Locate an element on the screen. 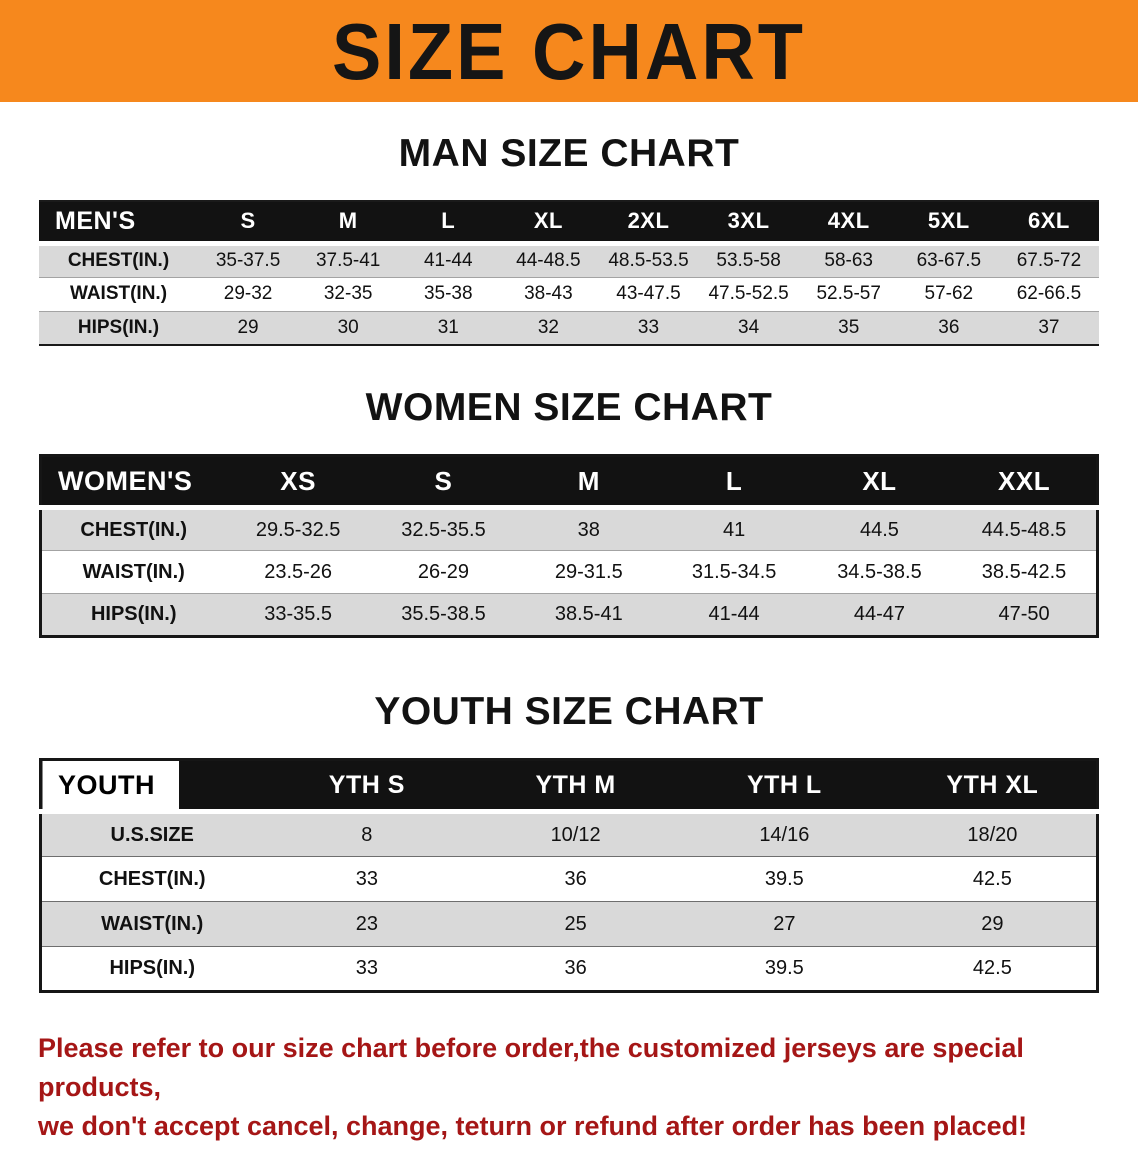 This screenshot has height=1170, width=1138. table-cell: 8 is located at coordinates (367, 834).